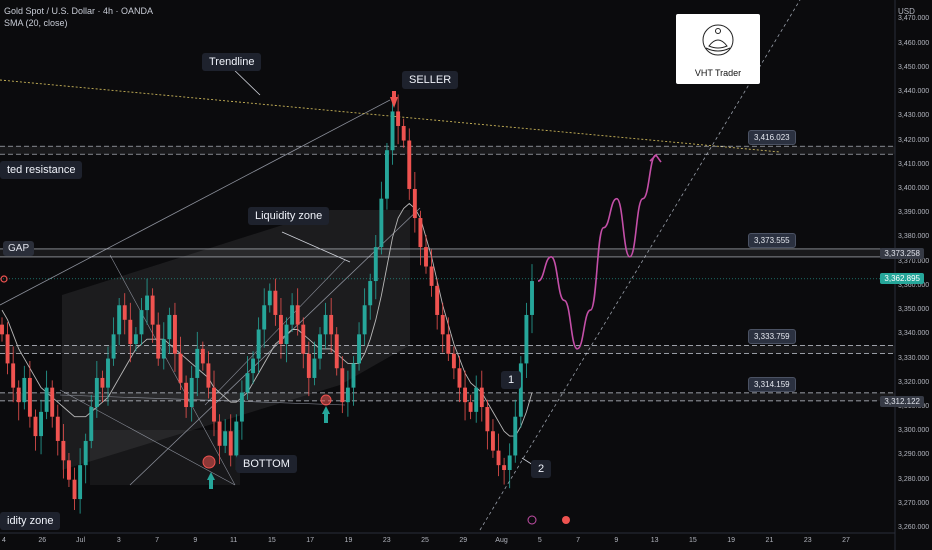 This screenshot has width=932, height=550. What do you see at coordinates (326, 400) in the screenshot?
I see `higher-low-marker` at bounding box center [326, 400].